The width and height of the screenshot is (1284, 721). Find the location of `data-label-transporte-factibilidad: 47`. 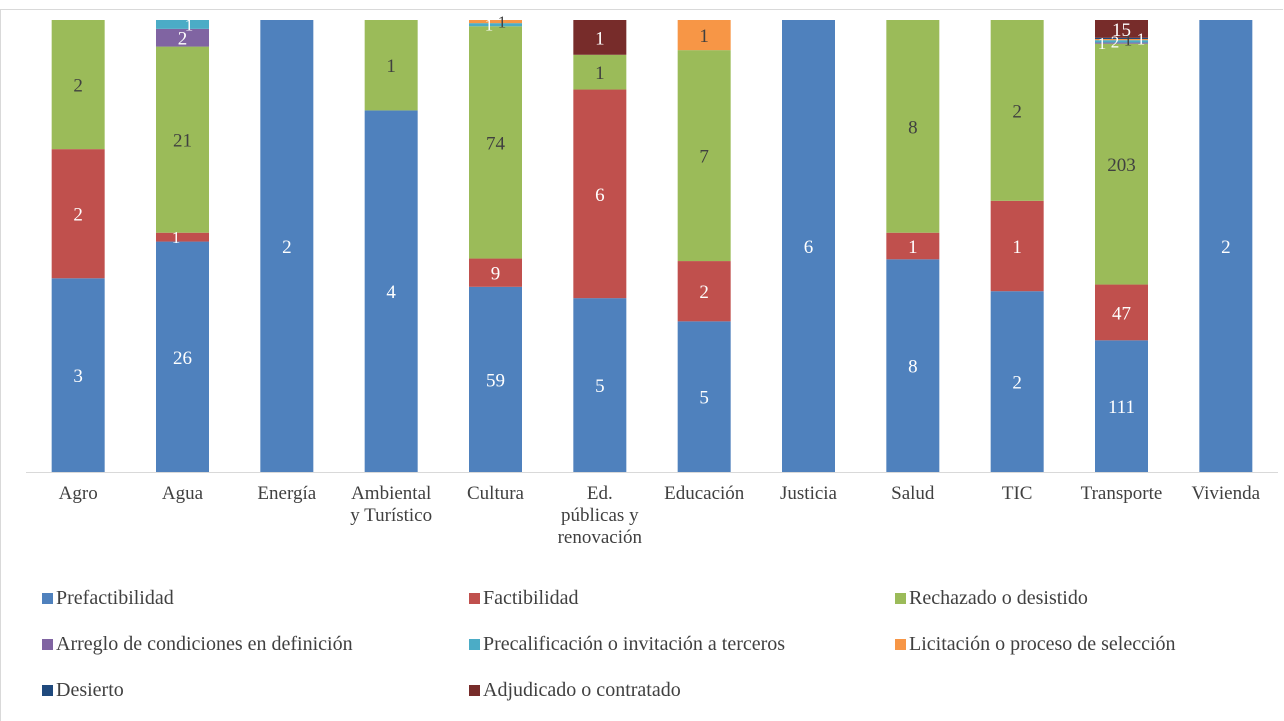

data-label-transporte-factibilidad: 47 is located at coordinates (1121, 313).